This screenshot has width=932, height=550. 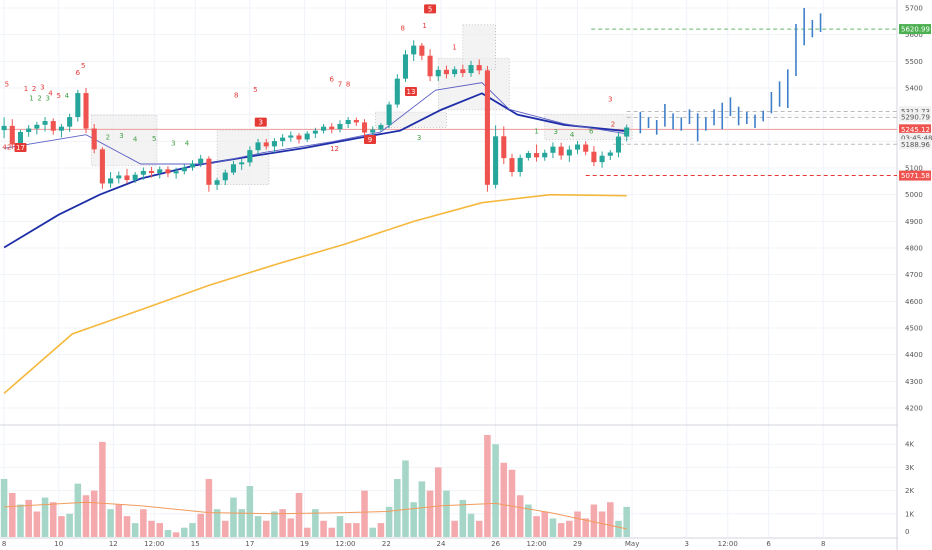 What do you see at coordinates (113, 544) in the screenshot?
I see `time-tick-label: 12` at bounding box center [113, 544].